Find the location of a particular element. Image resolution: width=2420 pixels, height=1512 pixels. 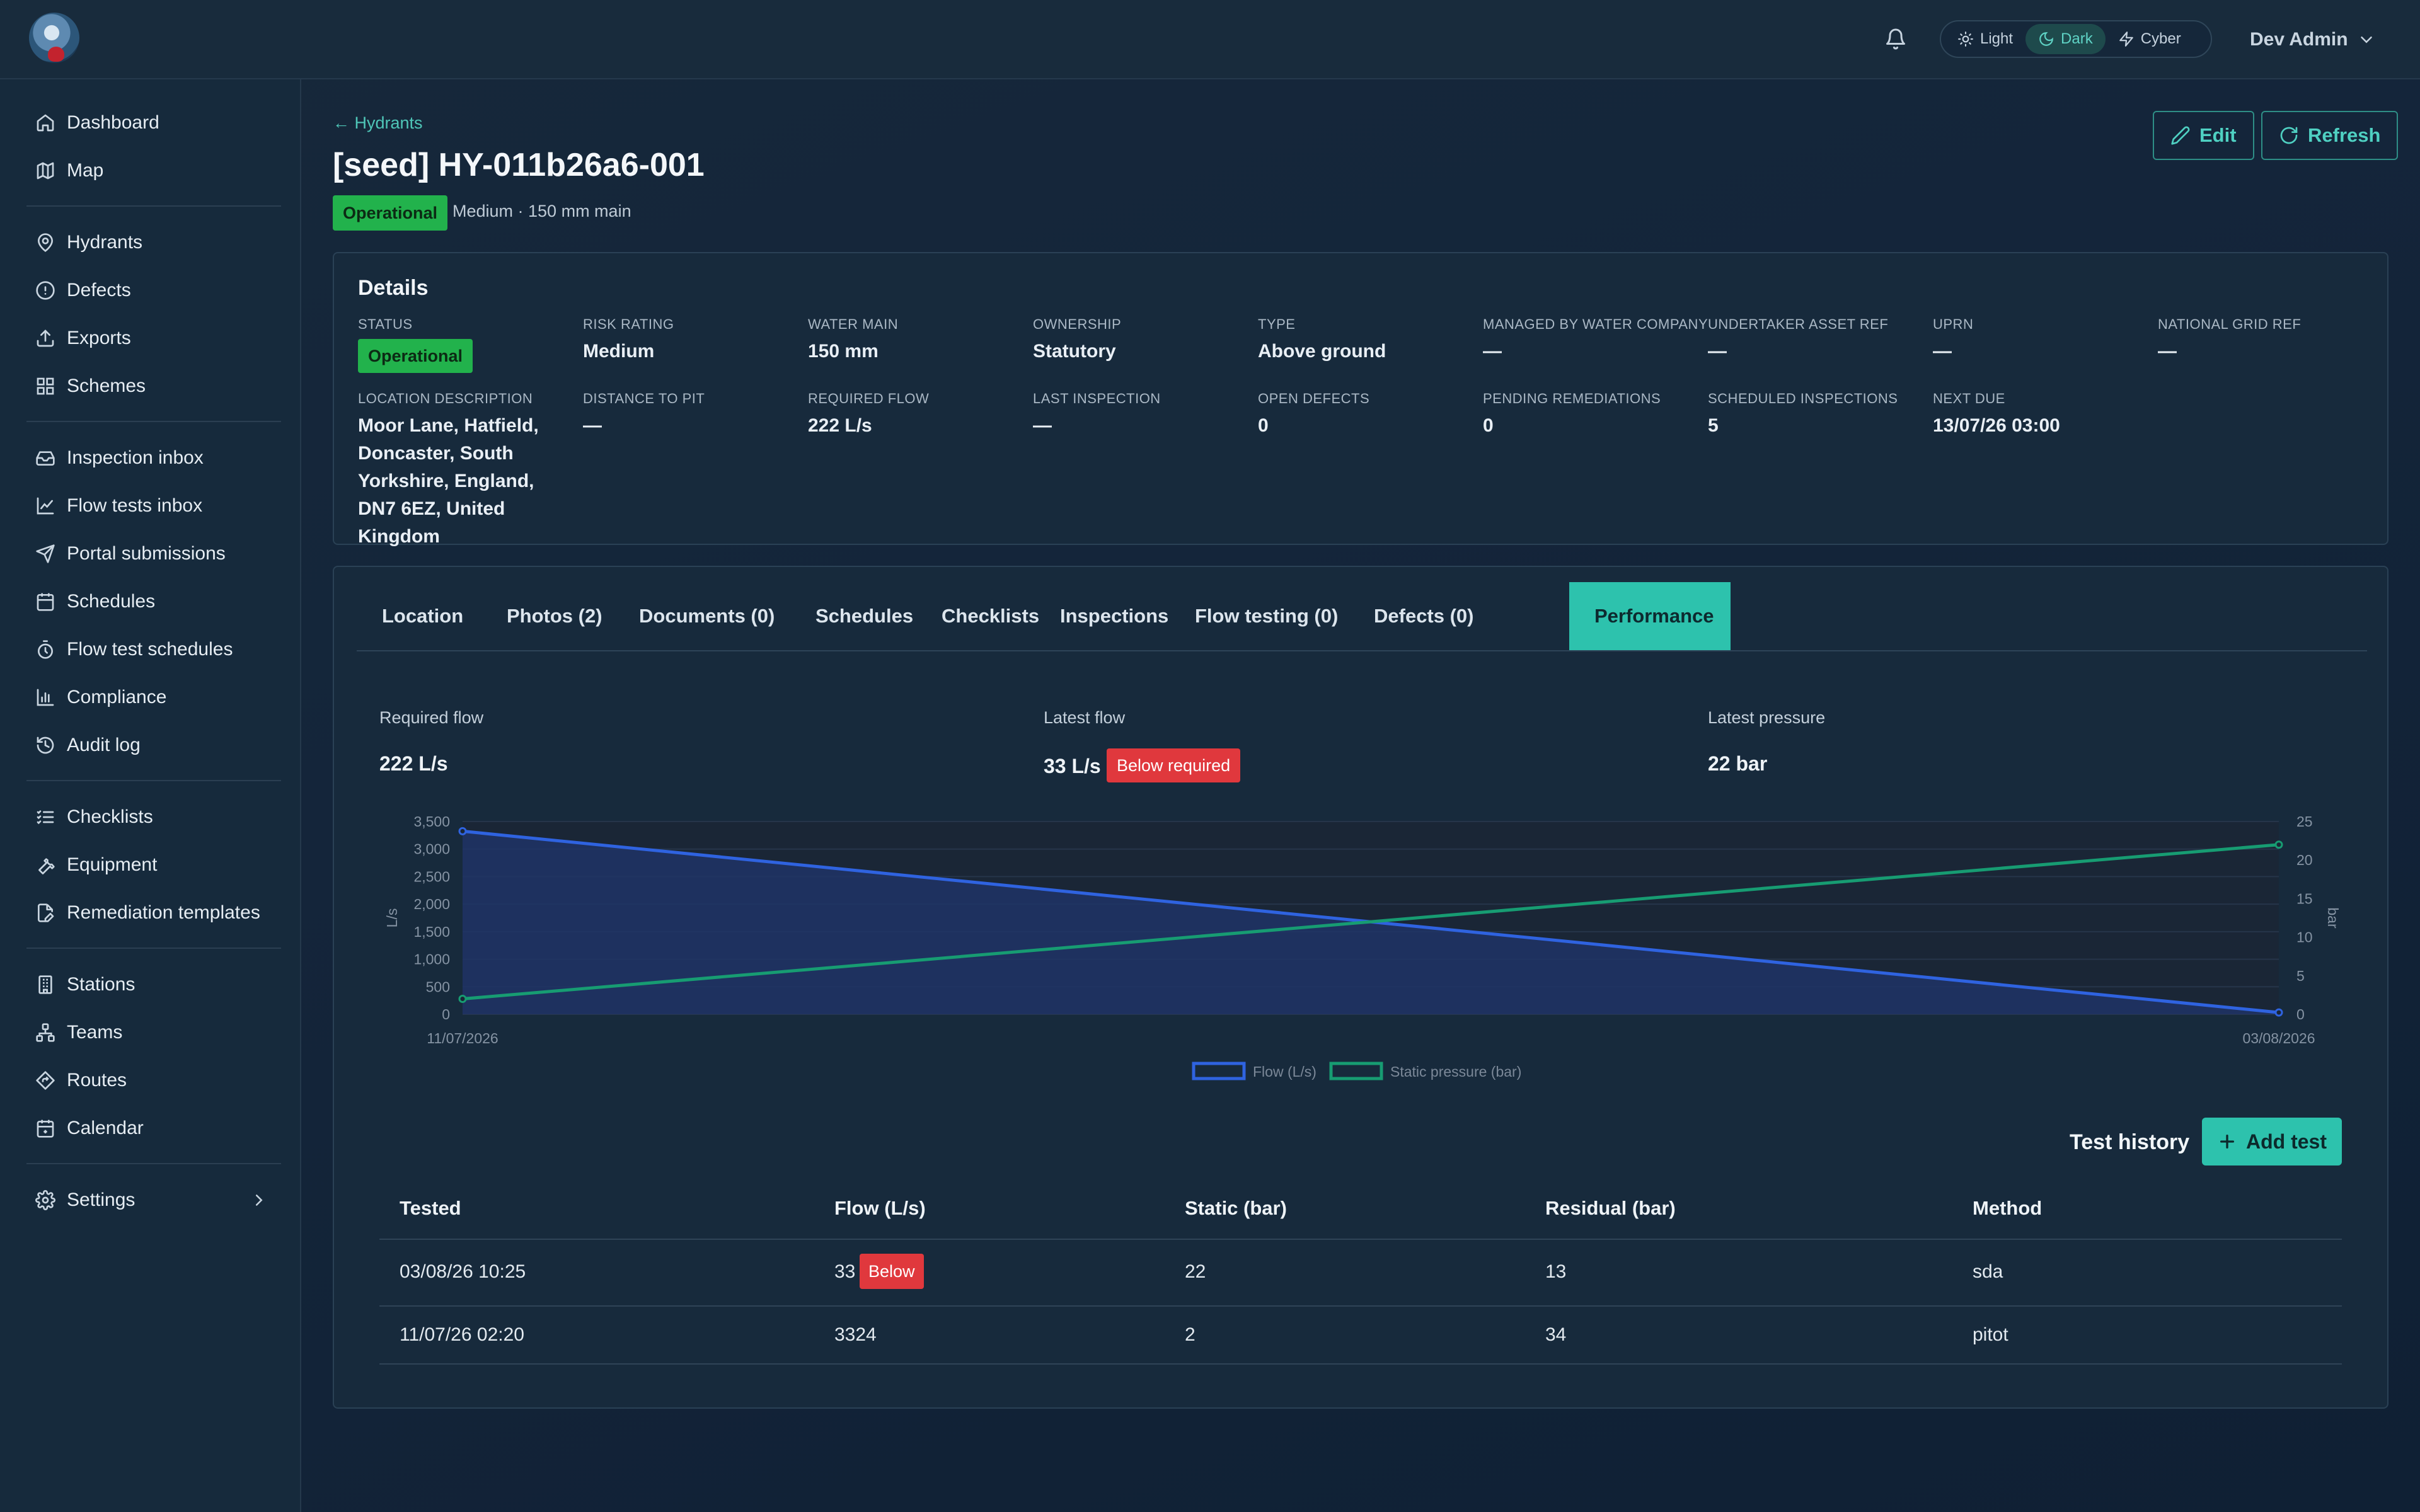

tab-photos: Photos (2) is located at coordinates (554, 616).